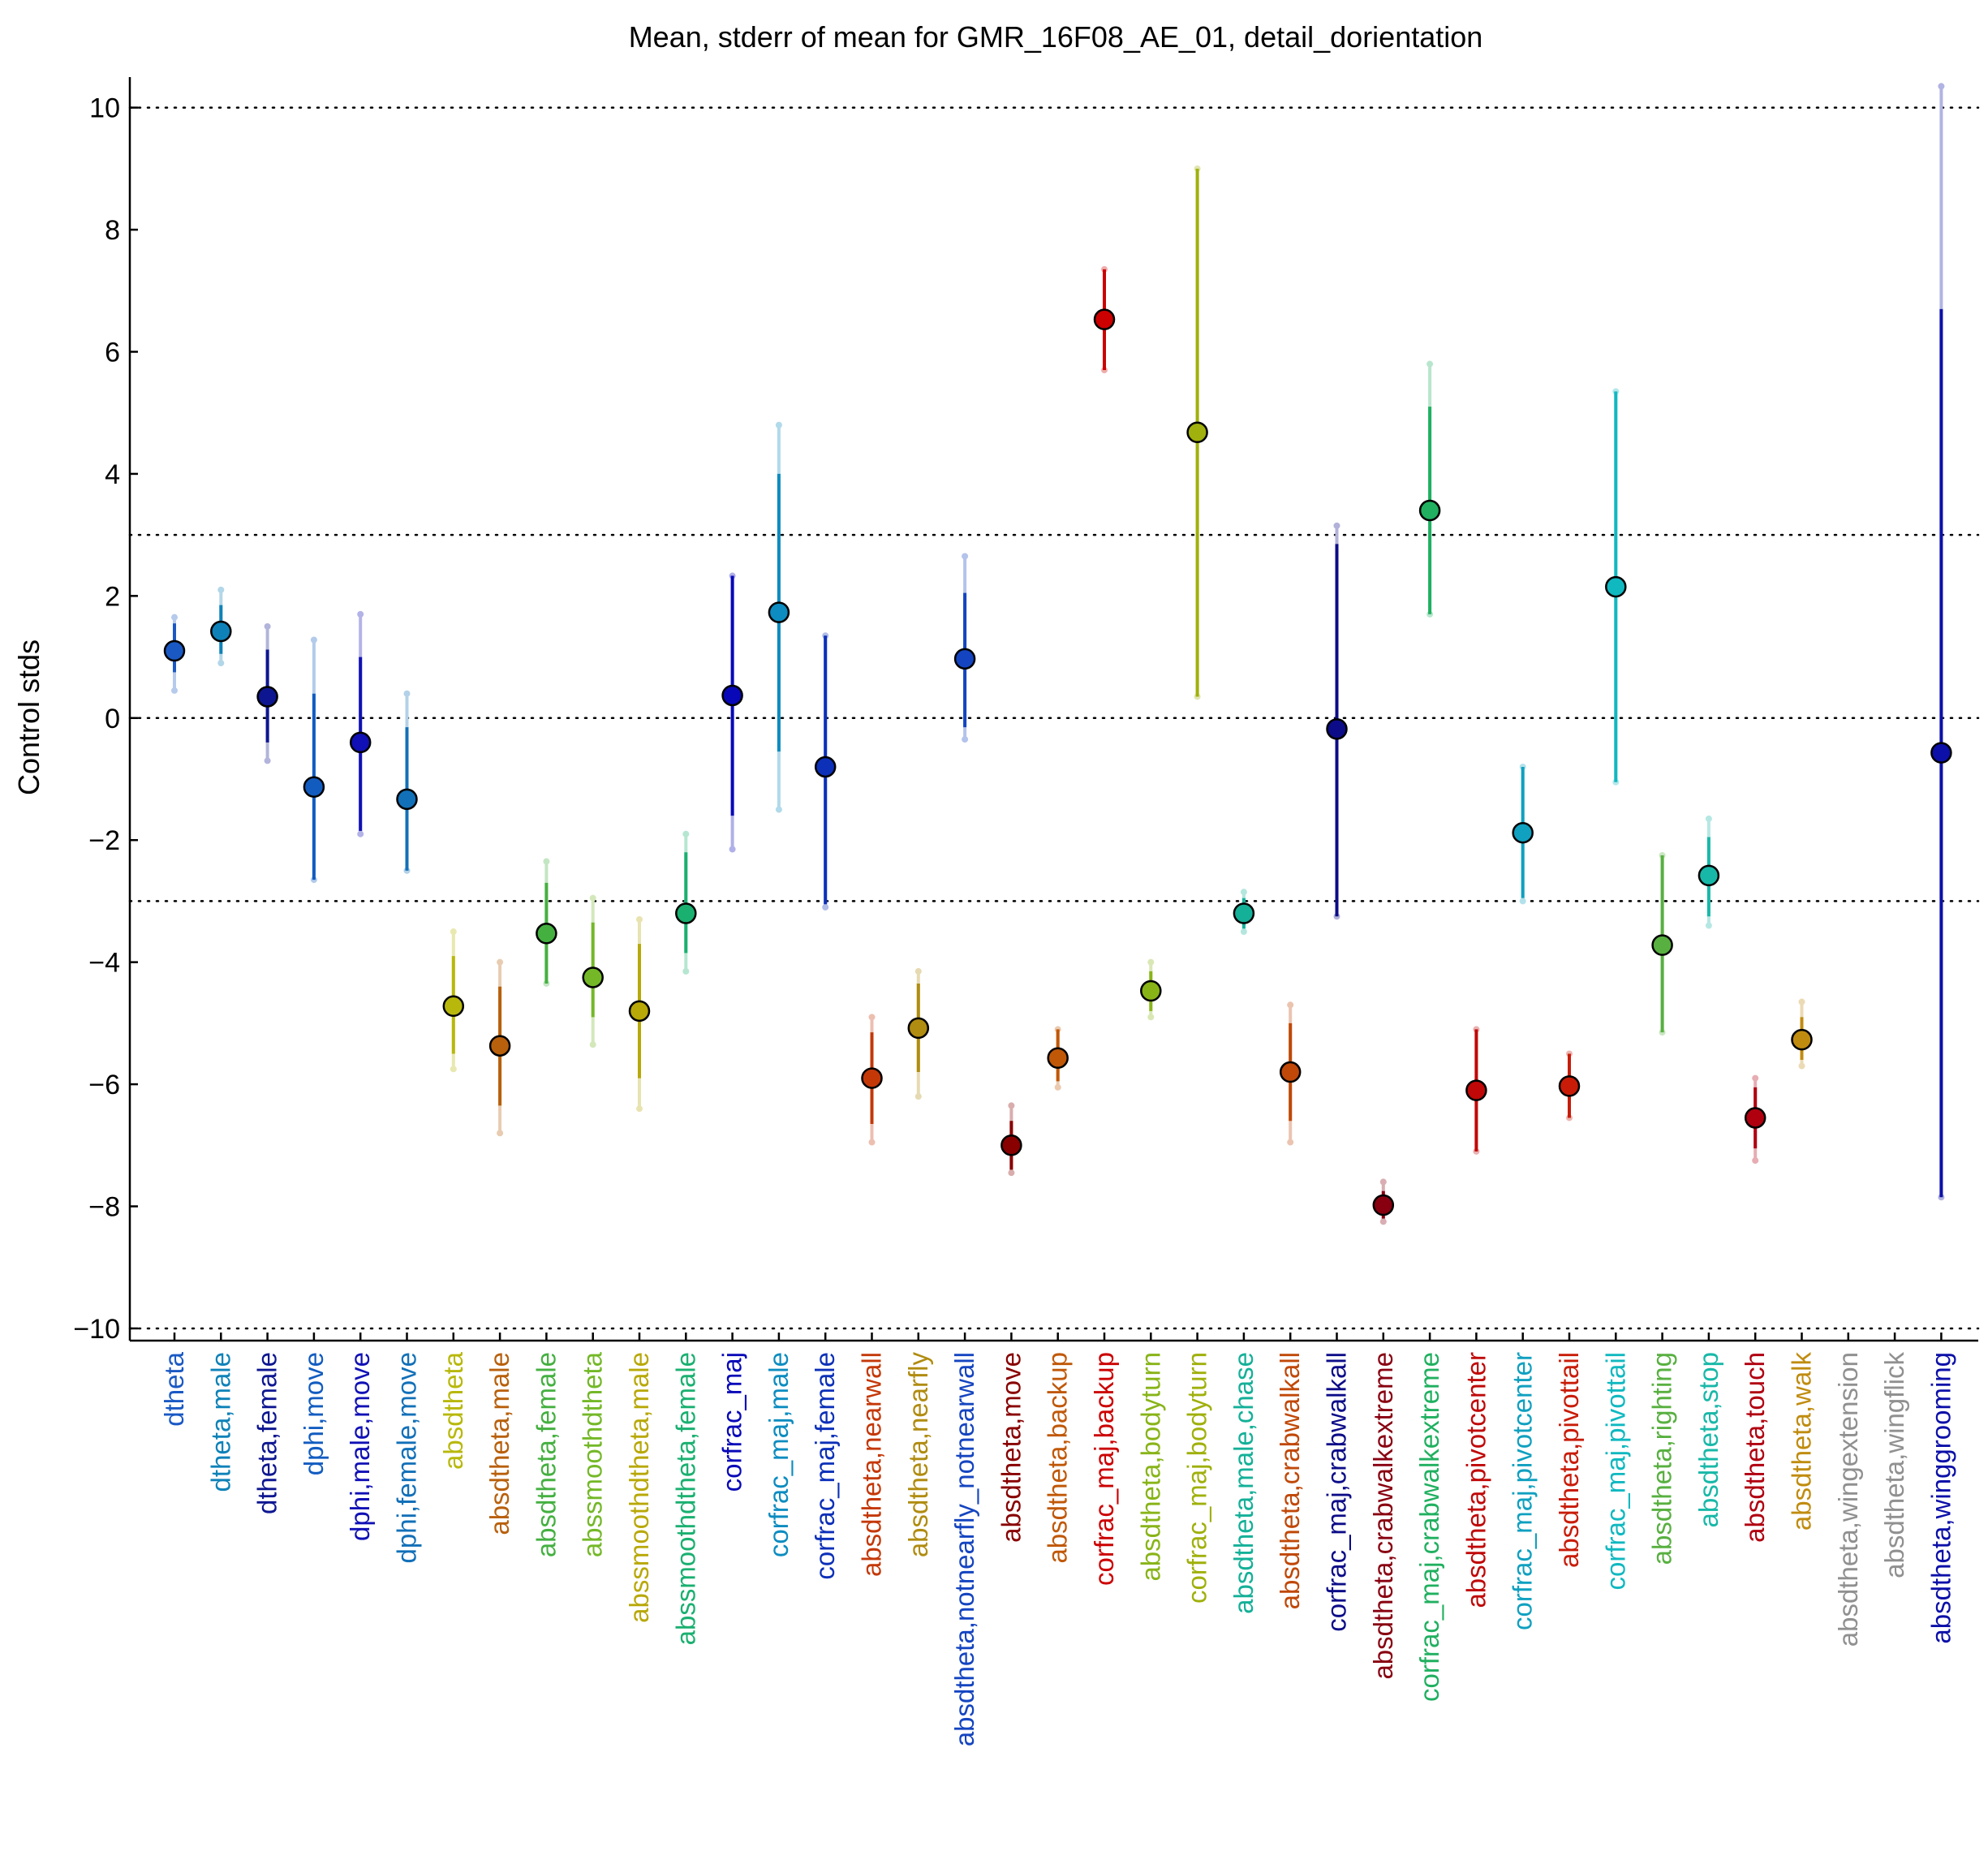 The width and height of the screenshot is (1988, 1860). What do you see at coordinates (112, 596) in the screenshot?
I see `y-tick-label: 2` at bounding box center [112, 596].